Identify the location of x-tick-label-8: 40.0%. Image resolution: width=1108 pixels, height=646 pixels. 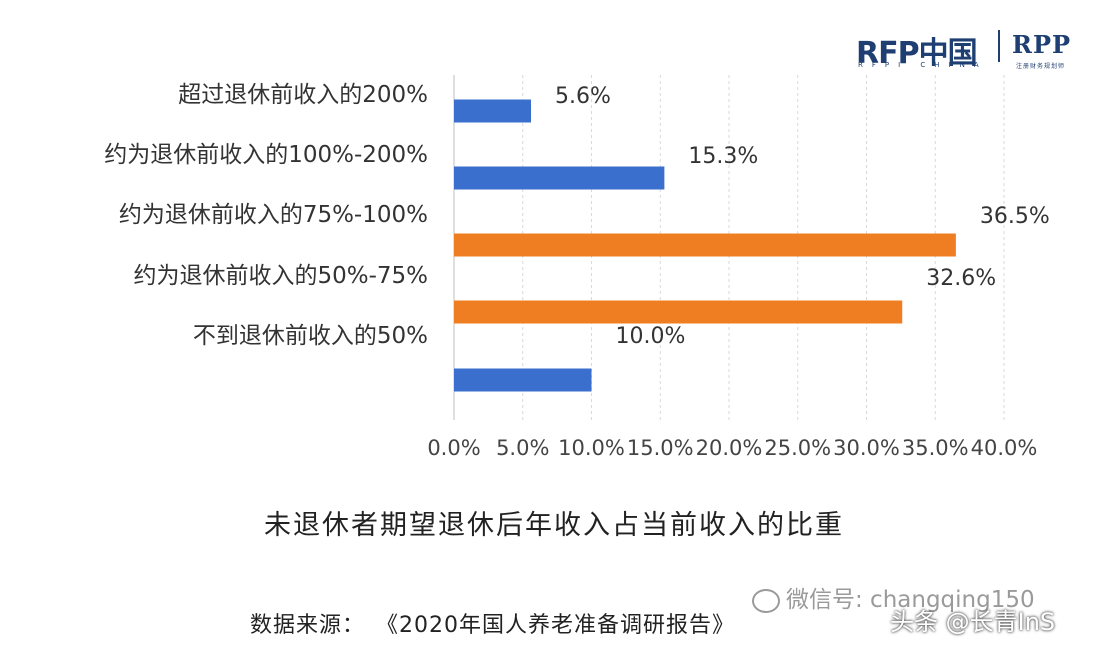
(1004, 448).